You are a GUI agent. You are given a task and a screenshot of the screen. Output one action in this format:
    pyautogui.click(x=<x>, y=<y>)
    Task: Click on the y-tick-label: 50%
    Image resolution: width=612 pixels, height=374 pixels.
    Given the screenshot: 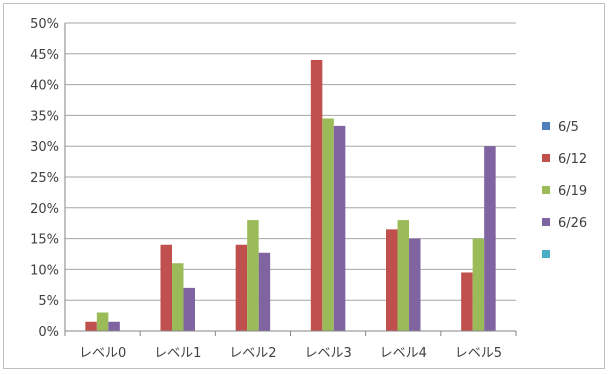 What is the action you would take?
    pyautogui.click(x=44, y=24)
    